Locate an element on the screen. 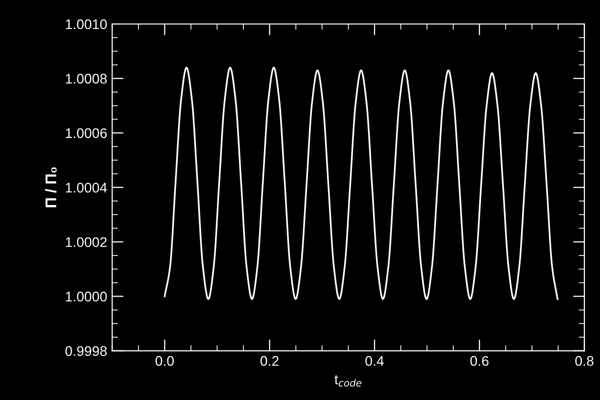 This screenshot has height=400, width=600. x-axis-title: t$_{code}$ is located at coordinates (348, 381).